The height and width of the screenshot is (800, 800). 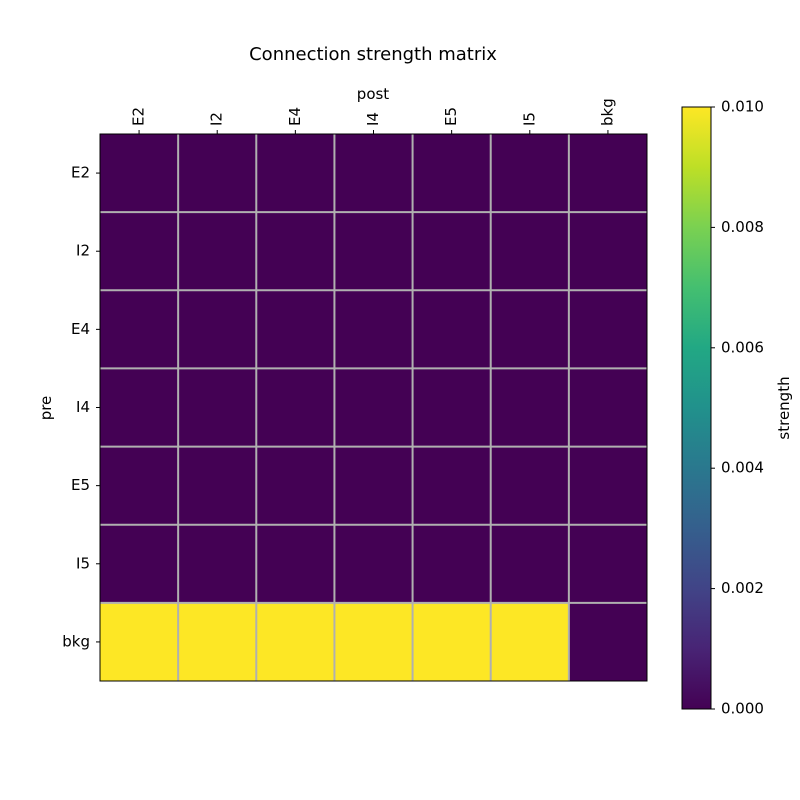 What do you see at coordinates (295, 329) in the screenshot?
I see `heatmap-cell-E4-E4` at bounding box center [295, 329].